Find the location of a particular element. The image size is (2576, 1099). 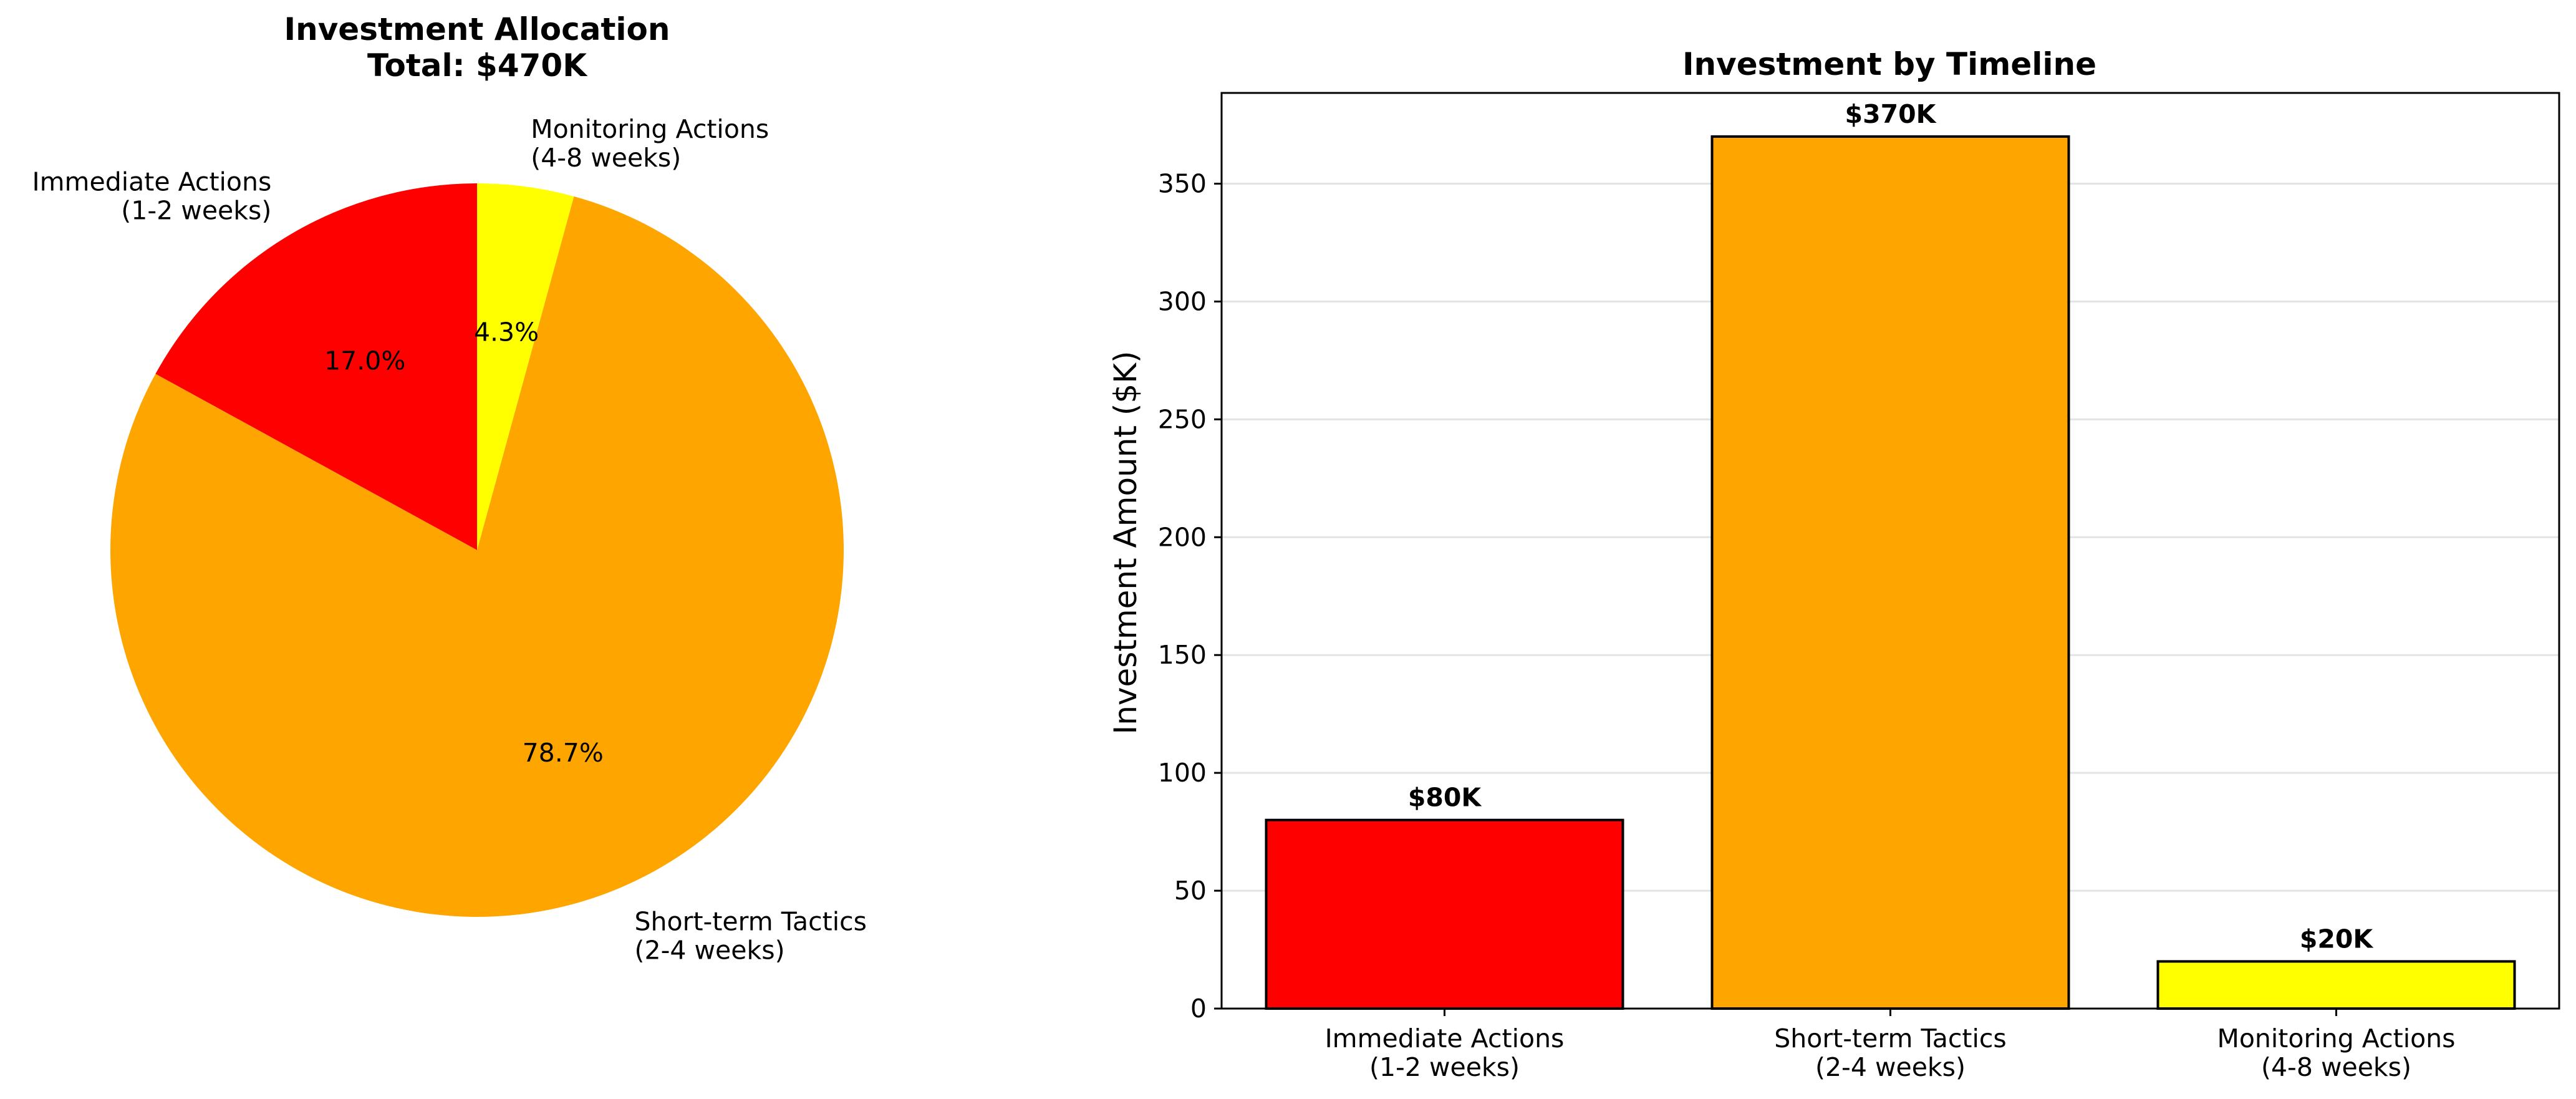

bar-data-label: $370K is located at coordinates (1891, 114).